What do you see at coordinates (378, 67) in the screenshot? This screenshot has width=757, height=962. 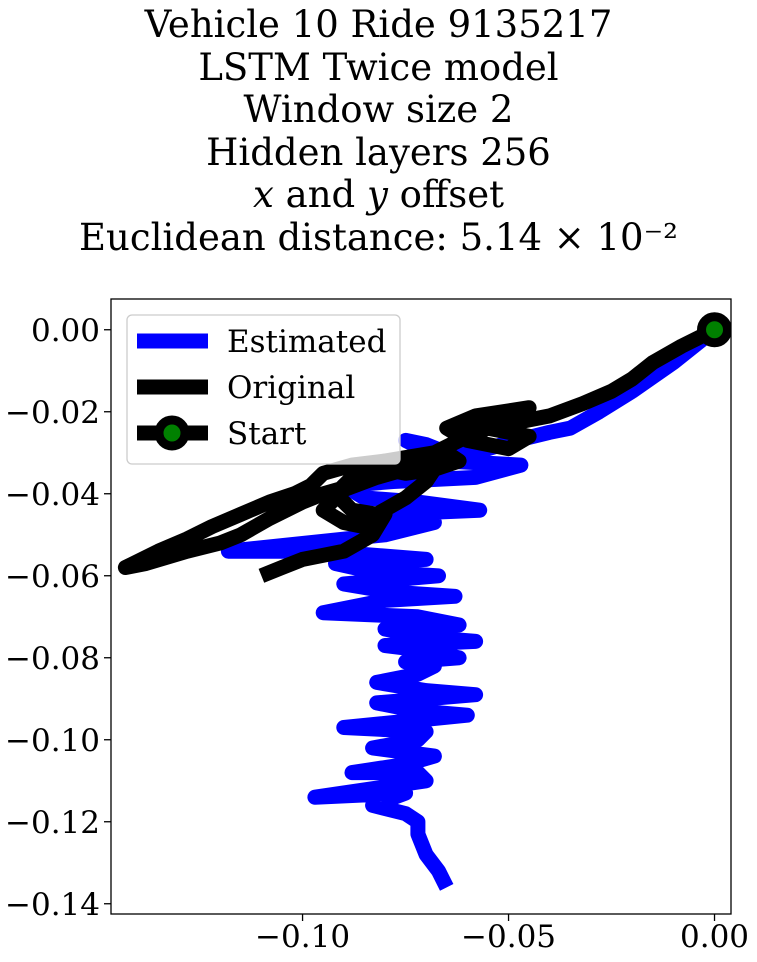 I see `title-line-2: LSTM Twice model` at bounding box center [378, 67].